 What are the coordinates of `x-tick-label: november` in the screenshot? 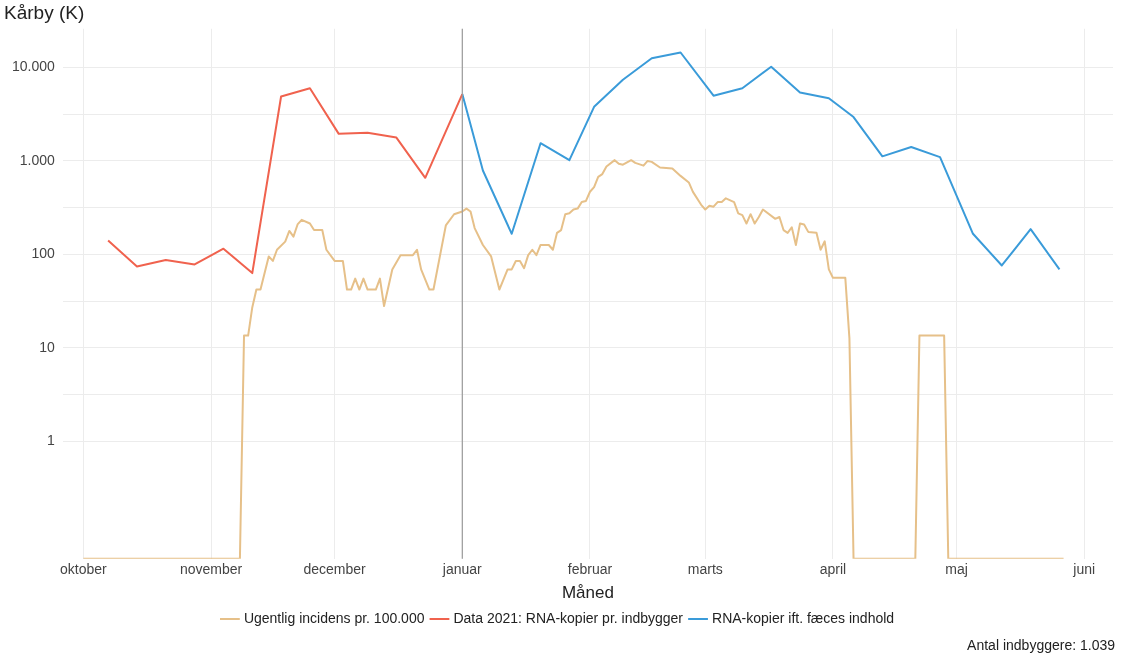 It's located at (211, 569).